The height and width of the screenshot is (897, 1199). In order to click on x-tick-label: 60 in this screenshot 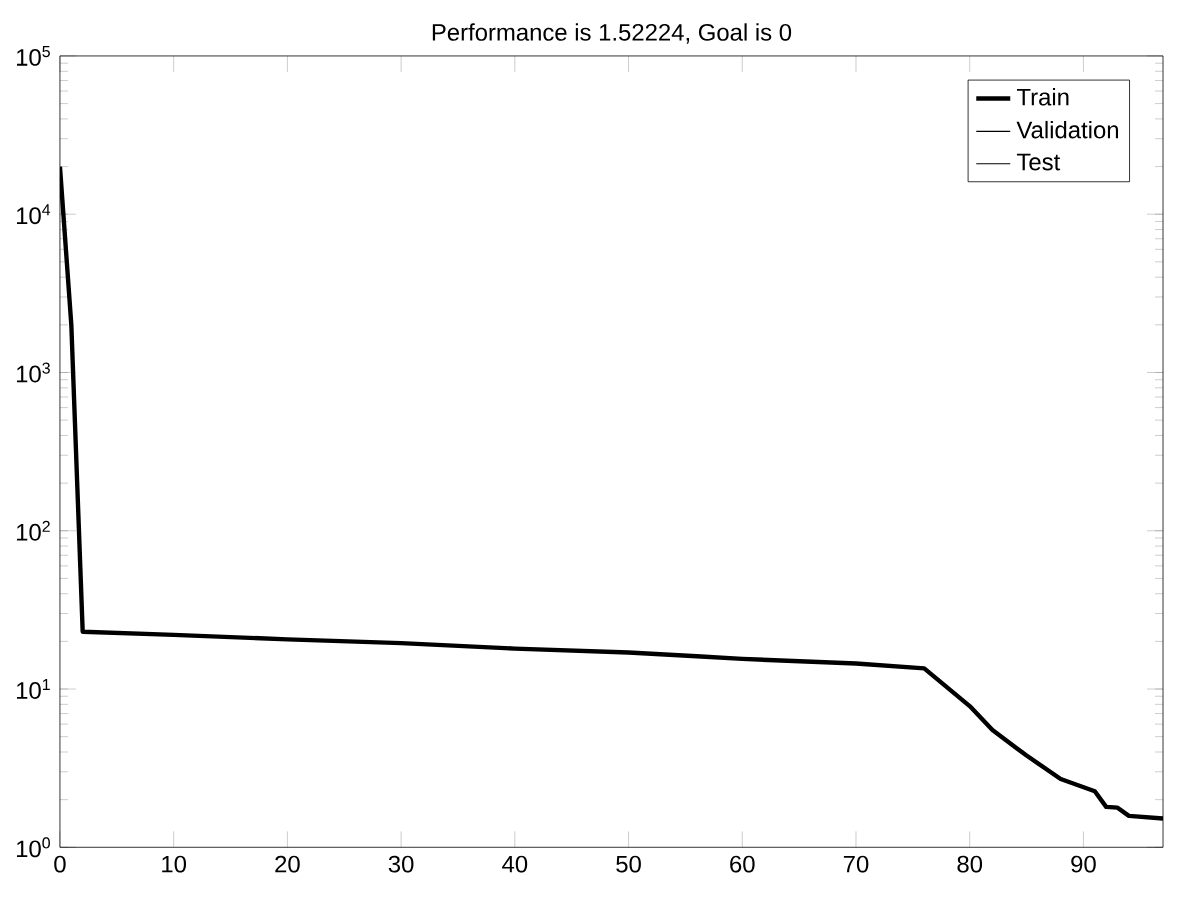, I will do `click(742, 864)`.